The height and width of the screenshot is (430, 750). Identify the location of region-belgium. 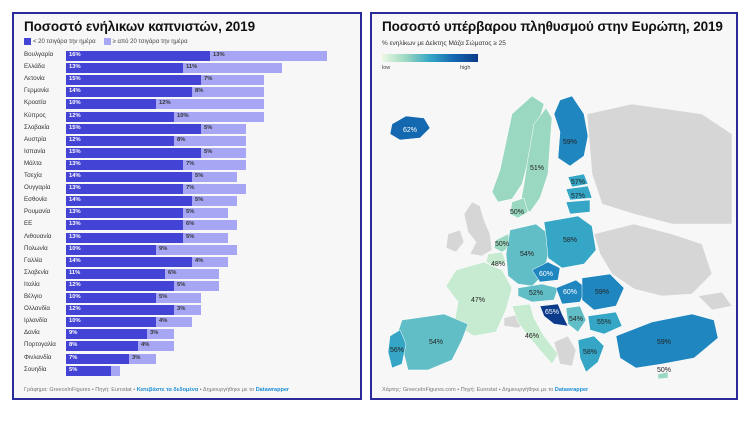
(496, 259).